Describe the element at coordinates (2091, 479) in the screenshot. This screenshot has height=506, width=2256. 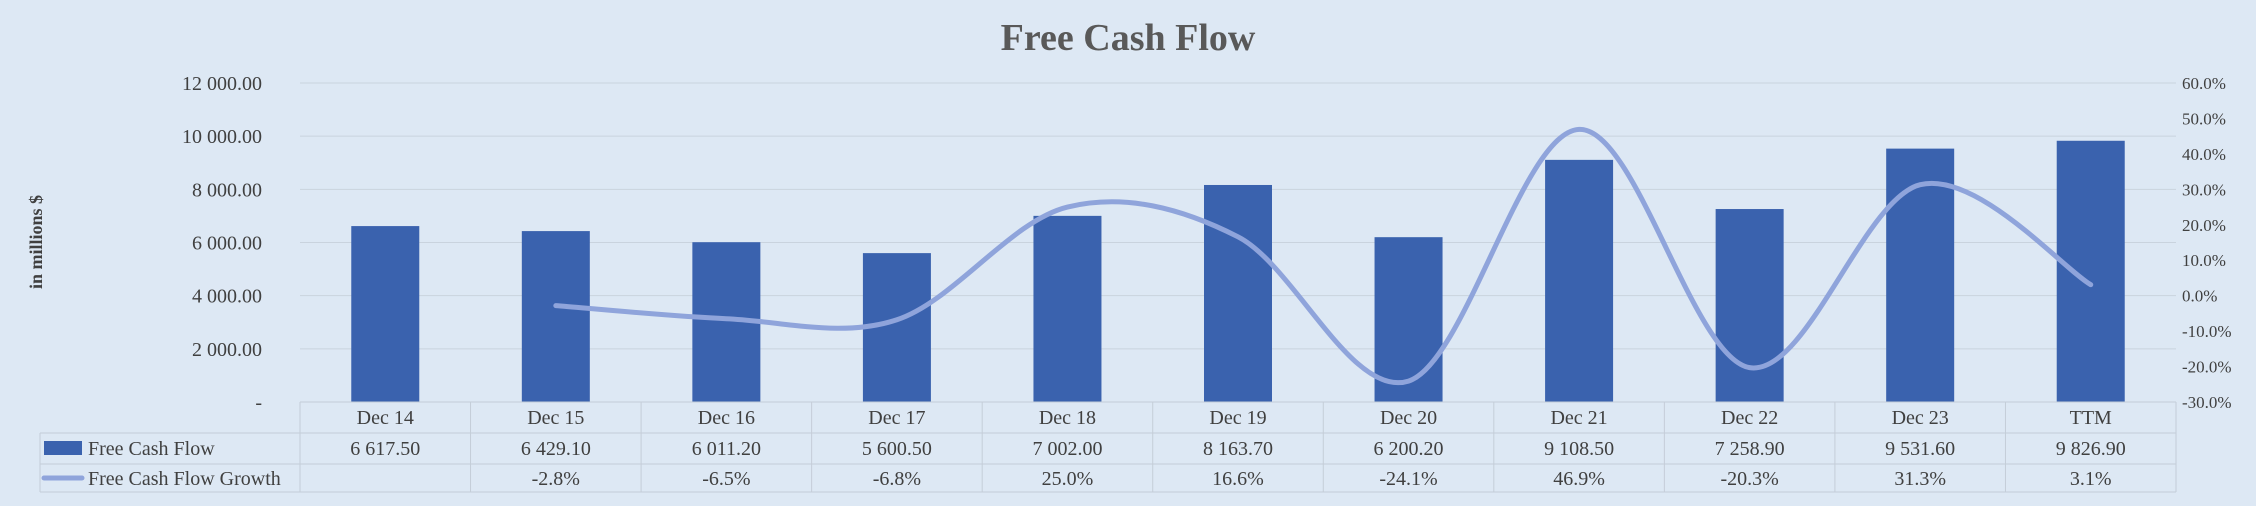
I see `growth-value-cell: 3.1%` at that location.